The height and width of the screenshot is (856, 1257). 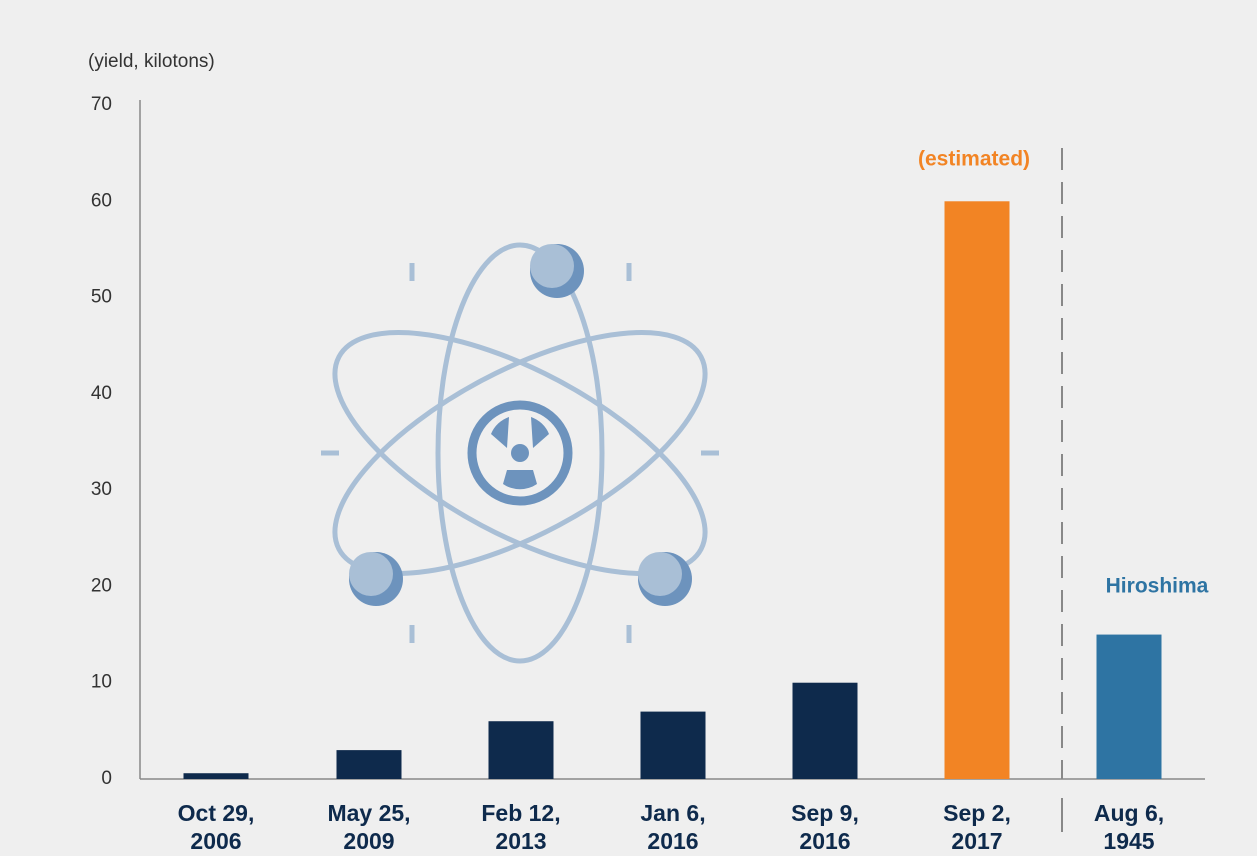 I want to click on y-tick-label: 70, so click(x=101, y=104).